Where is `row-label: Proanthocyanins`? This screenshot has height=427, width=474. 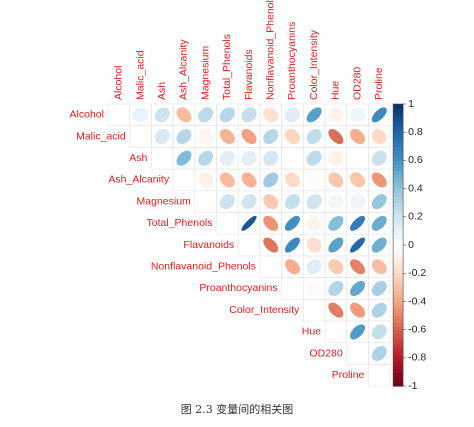 row-label: Proanthocyanins is located at coordinates (238, 288).